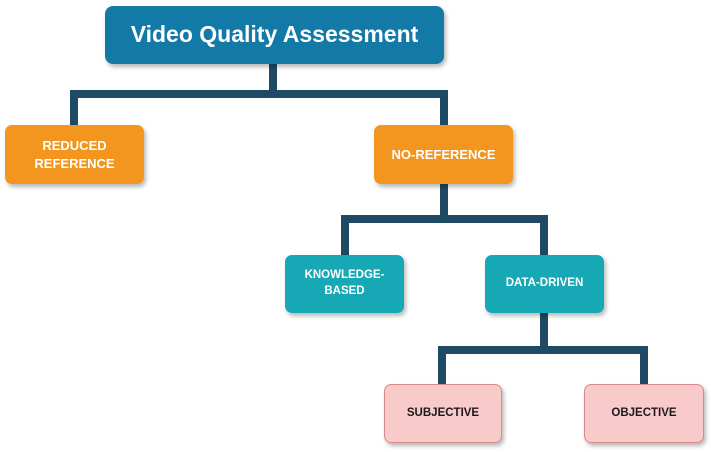  I want to click on node-data-driven-label: DATA-DRIVEN, so click(544, 283).